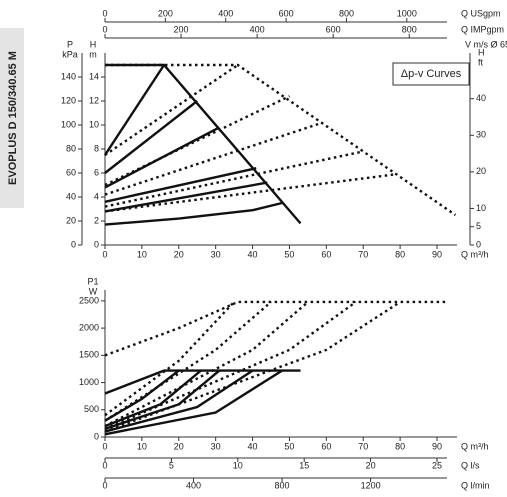 The image size is (507, 497). Describe the element at coordinates (482, 29) in the screenshot. I see `axis-label: Q IMPgpm` at that location.